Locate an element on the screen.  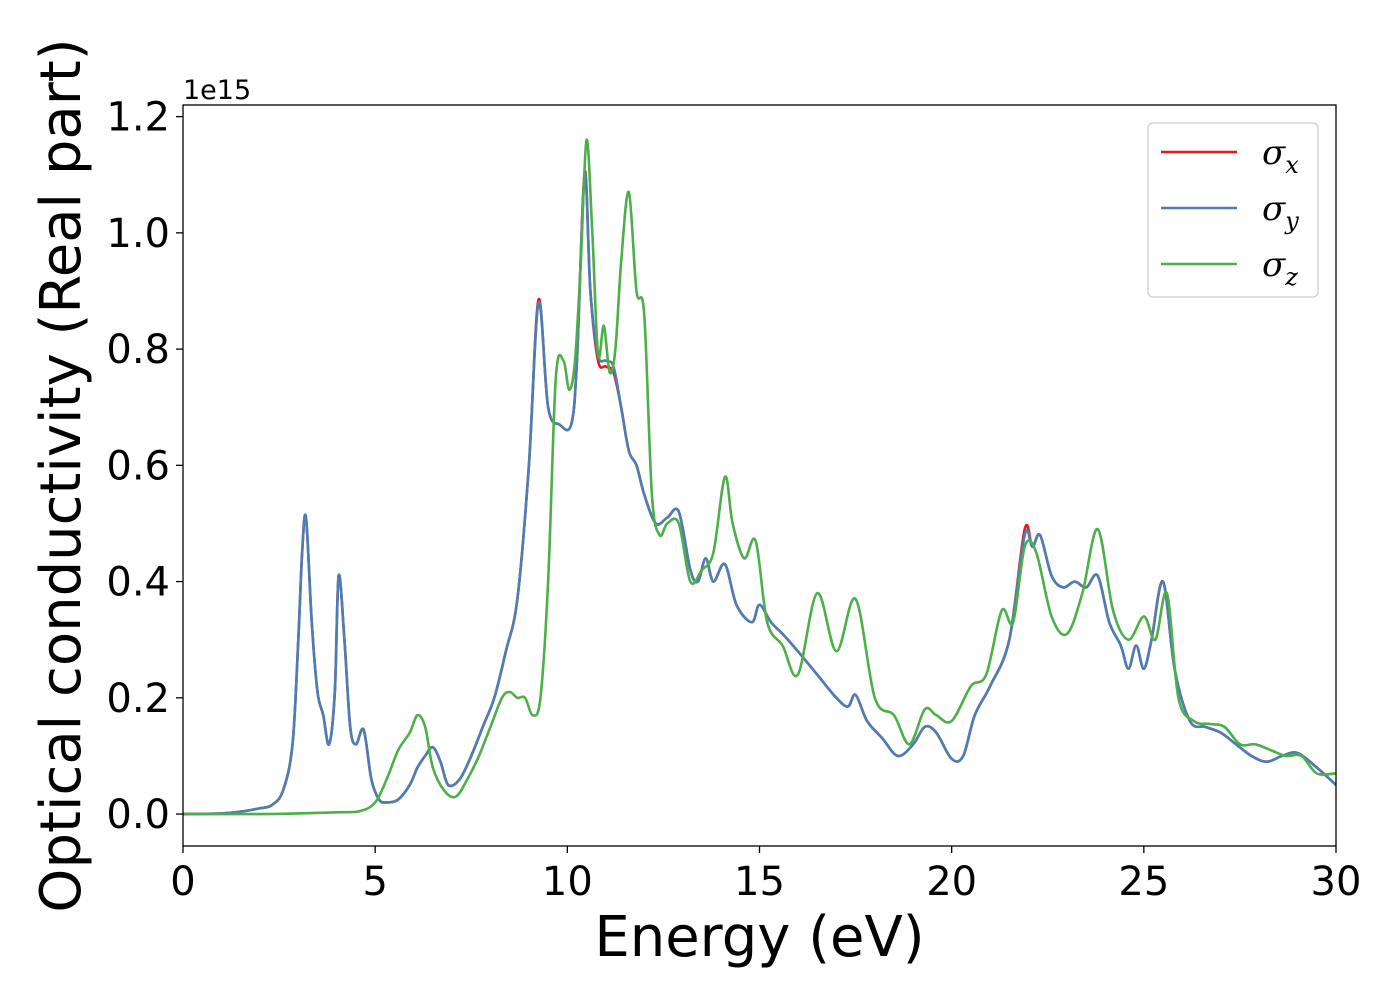
x-tick-label: 30 is located at coordinates (1336, 882).